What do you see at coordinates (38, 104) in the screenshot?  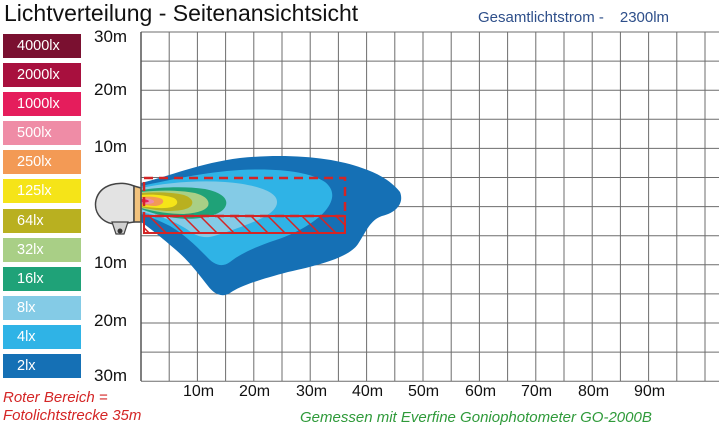 I see `legend-label: 1000lx` at bounding box center [38, 104].